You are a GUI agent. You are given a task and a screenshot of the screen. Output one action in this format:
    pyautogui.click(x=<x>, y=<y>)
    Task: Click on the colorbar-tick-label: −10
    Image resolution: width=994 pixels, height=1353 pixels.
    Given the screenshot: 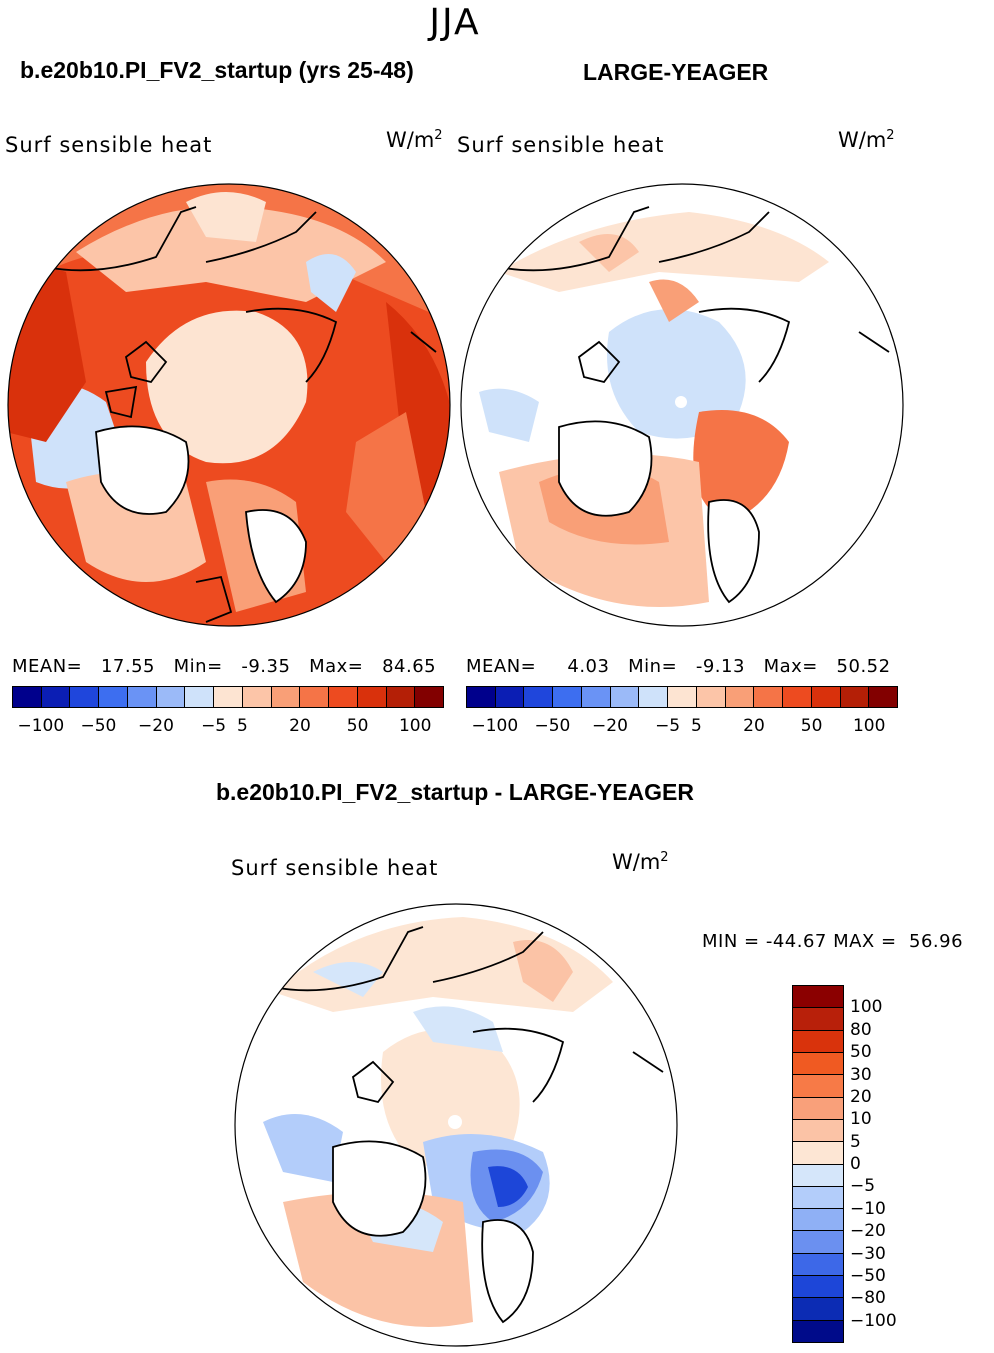 What is the action you would take?
    pyautogui.click(x=868, y=1208)
    